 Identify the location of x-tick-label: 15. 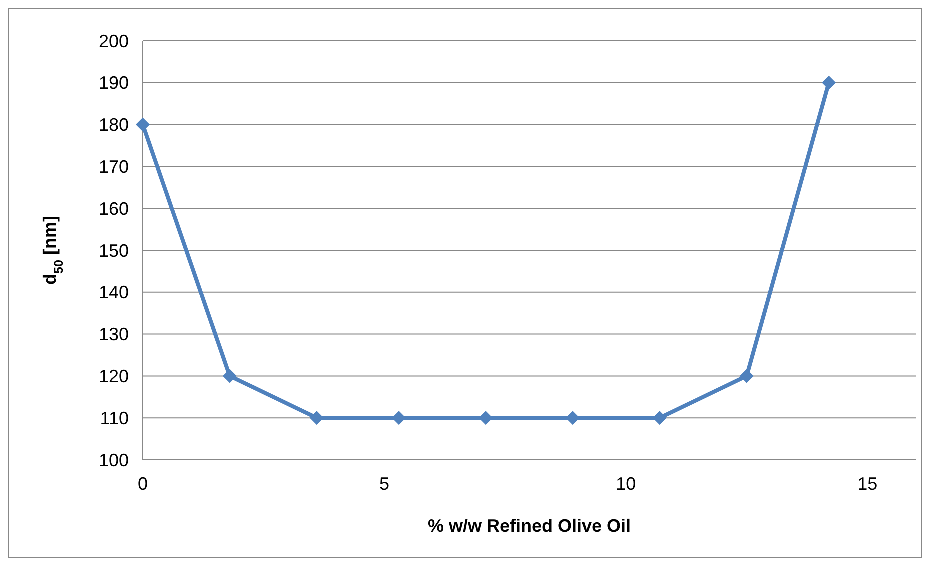
(868, 484).